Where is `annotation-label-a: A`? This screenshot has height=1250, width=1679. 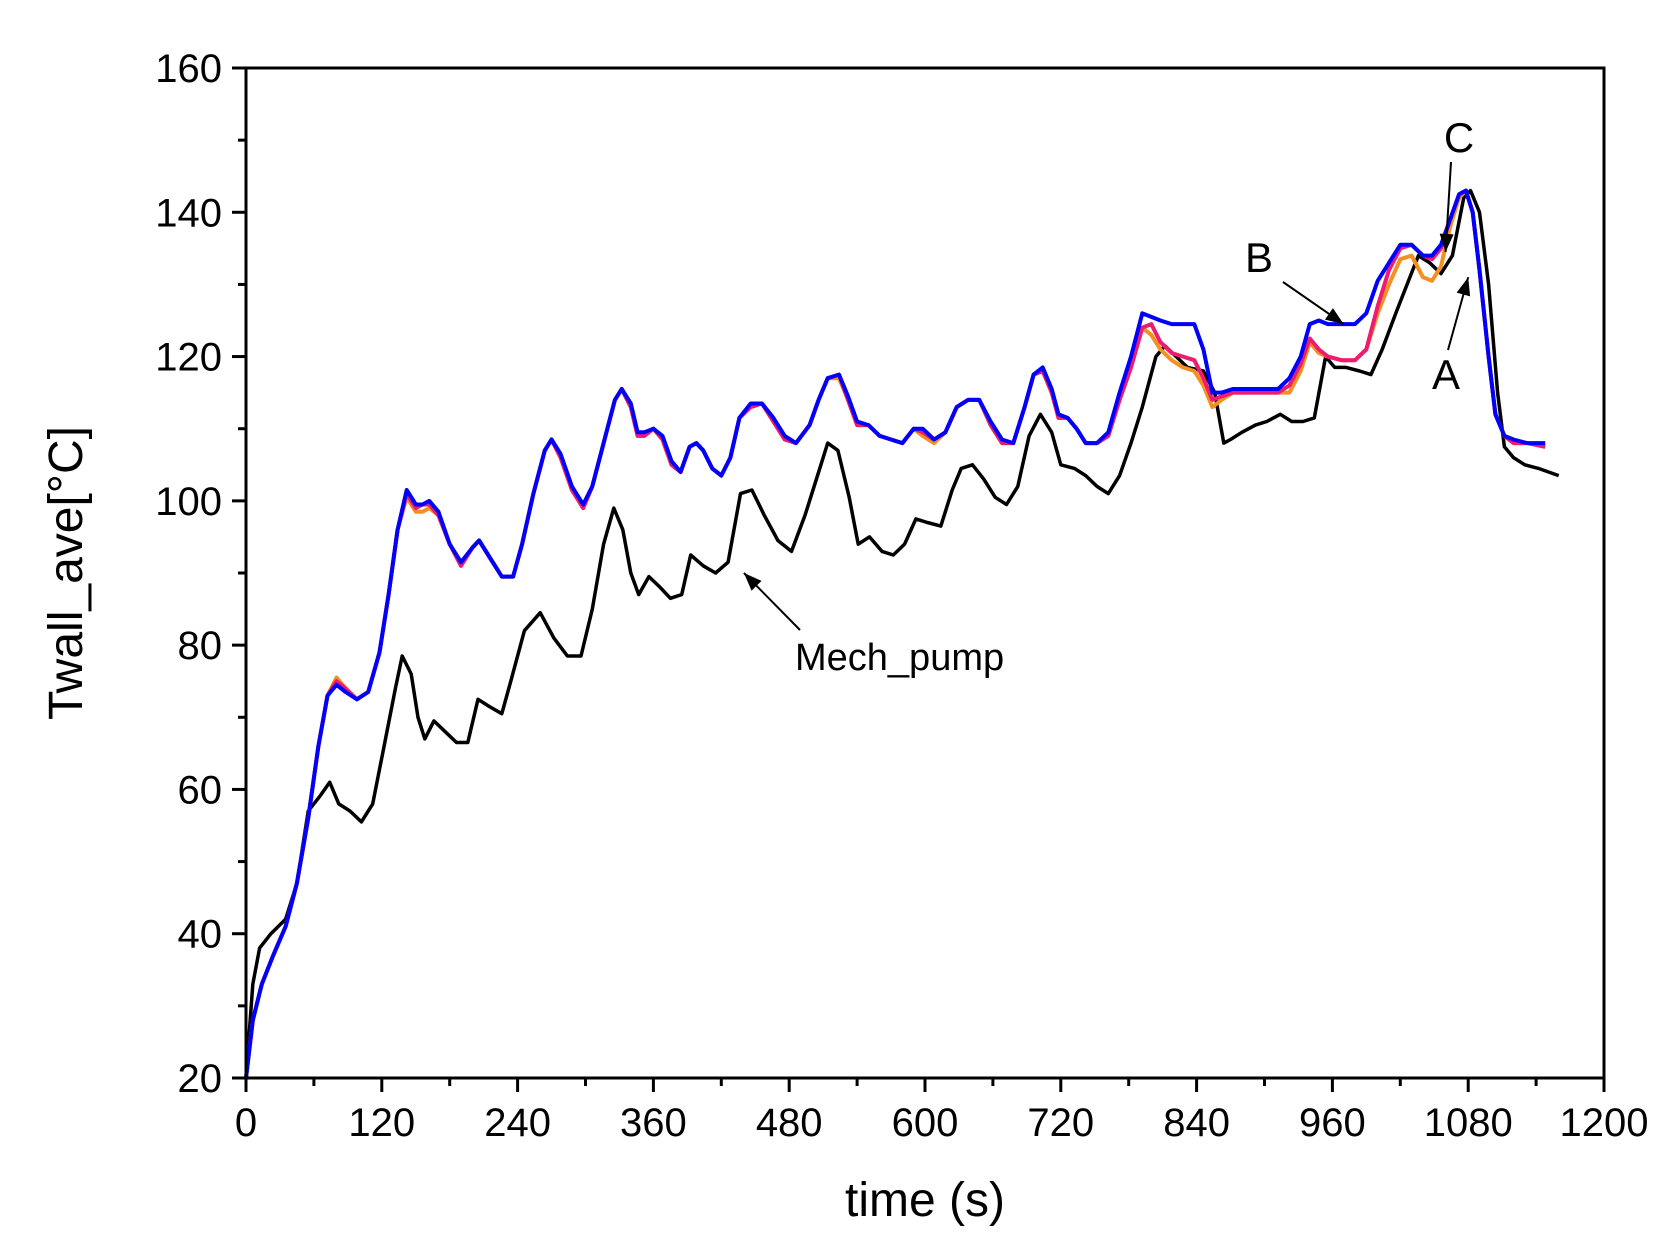 annotation-label-a: A is located at coordinates (1446, 374).